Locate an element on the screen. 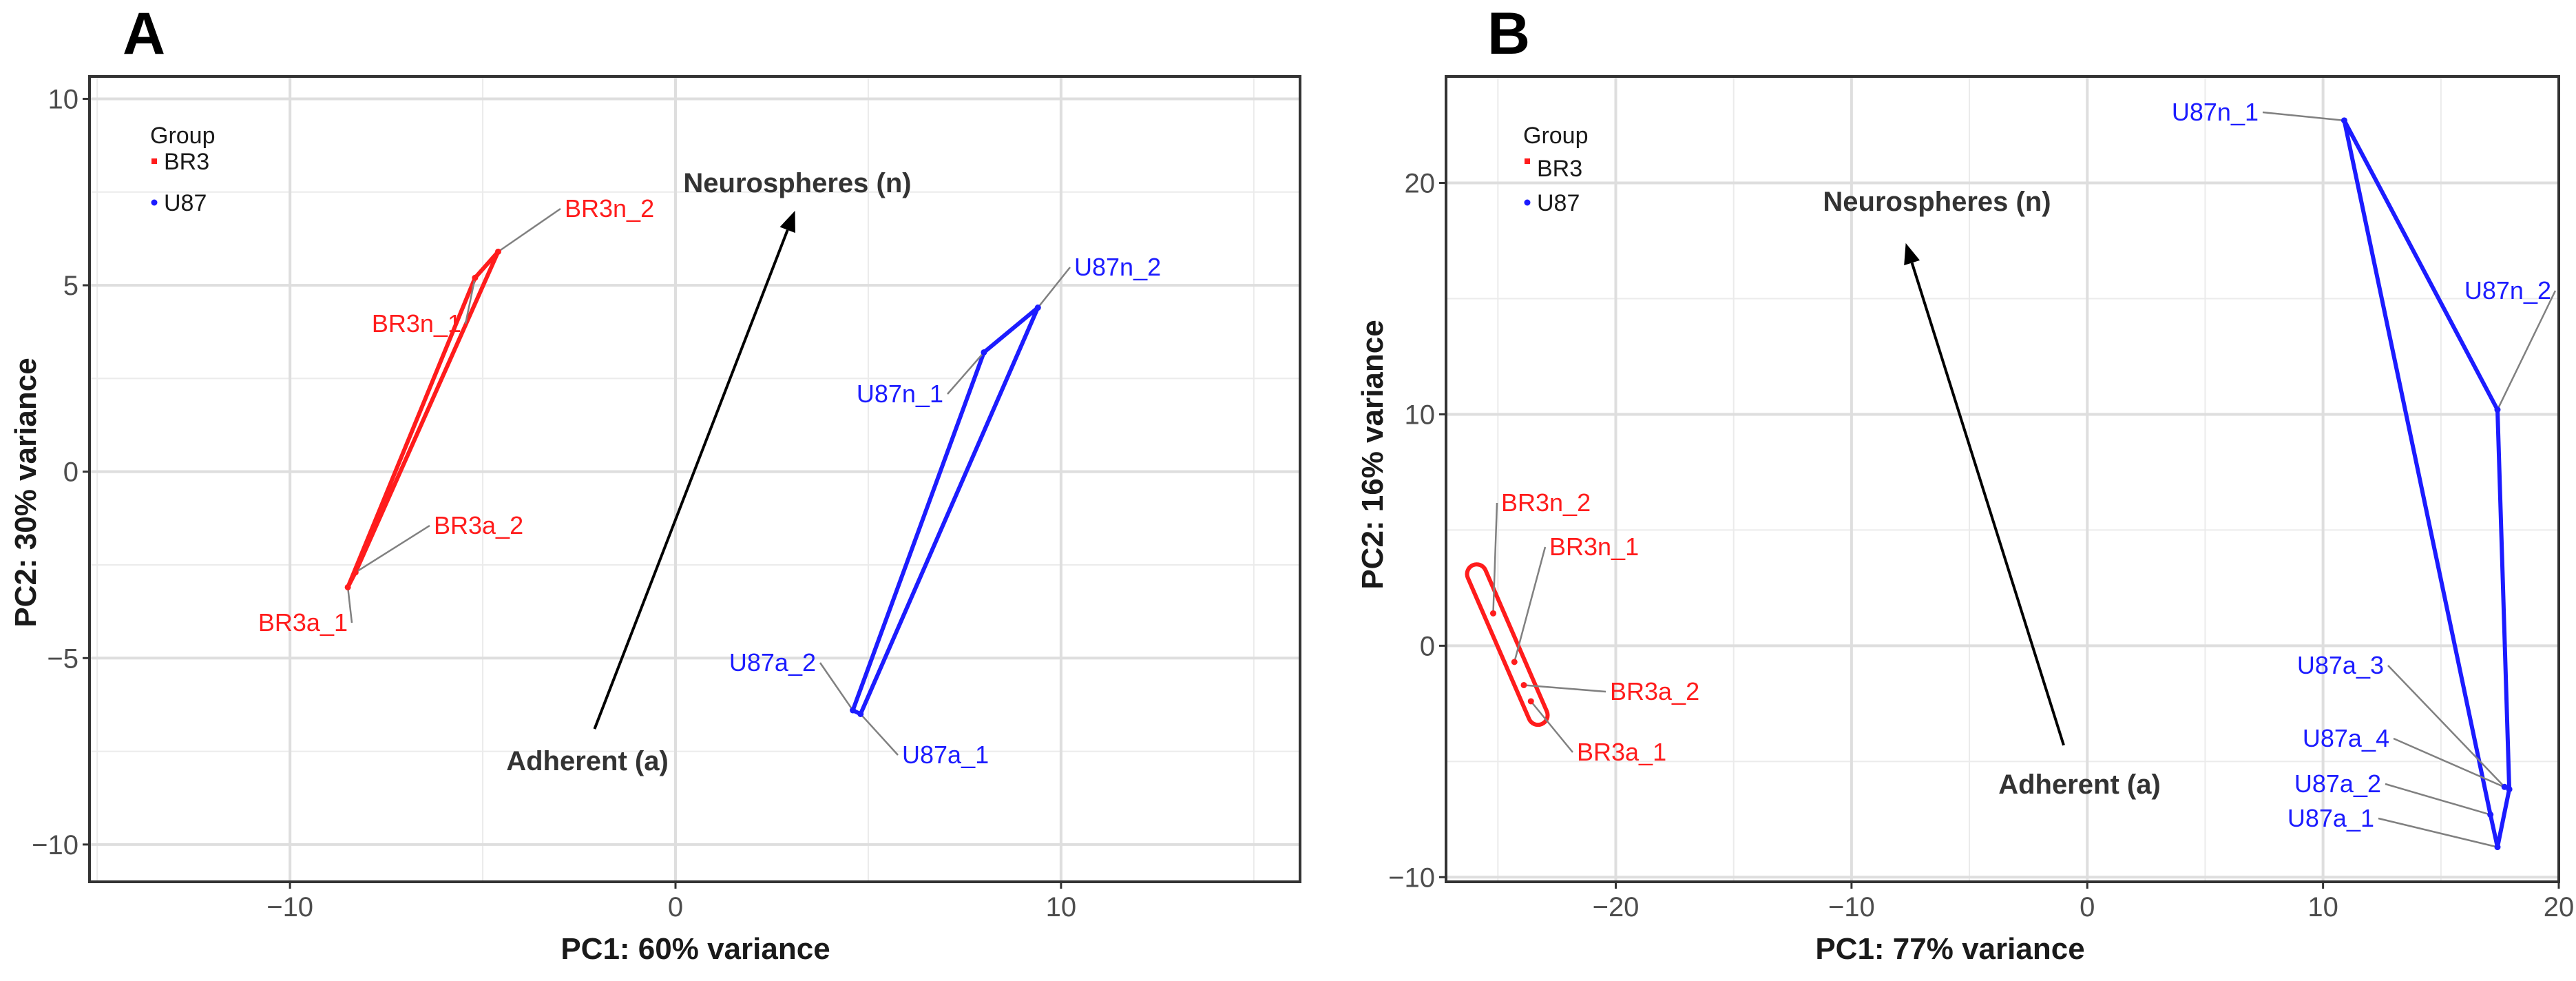 The width and height of the screenshot is (2576, 981). panel-a-x-axis-title: PC1: 60% variance is located at coordinates (695, 949).